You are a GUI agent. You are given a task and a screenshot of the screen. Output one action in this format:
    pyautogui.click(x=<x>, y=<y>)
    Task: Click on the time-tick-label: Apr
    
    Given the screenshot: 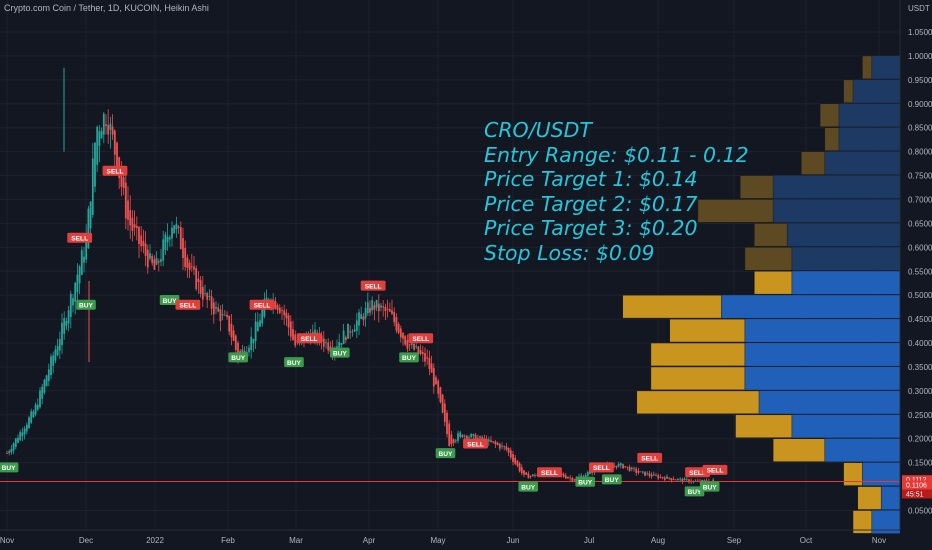 What is the action you would take?
    pyautogui.click(x=369, y=540)
    